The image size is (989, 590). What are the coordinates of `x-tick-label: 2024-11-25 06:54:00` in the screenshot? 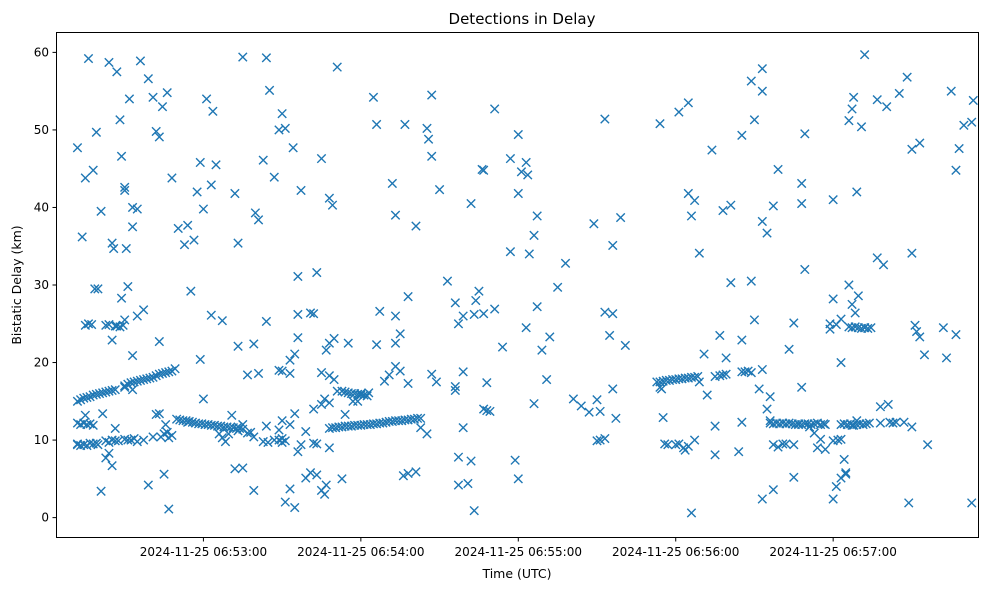 It's located at (360, 552).